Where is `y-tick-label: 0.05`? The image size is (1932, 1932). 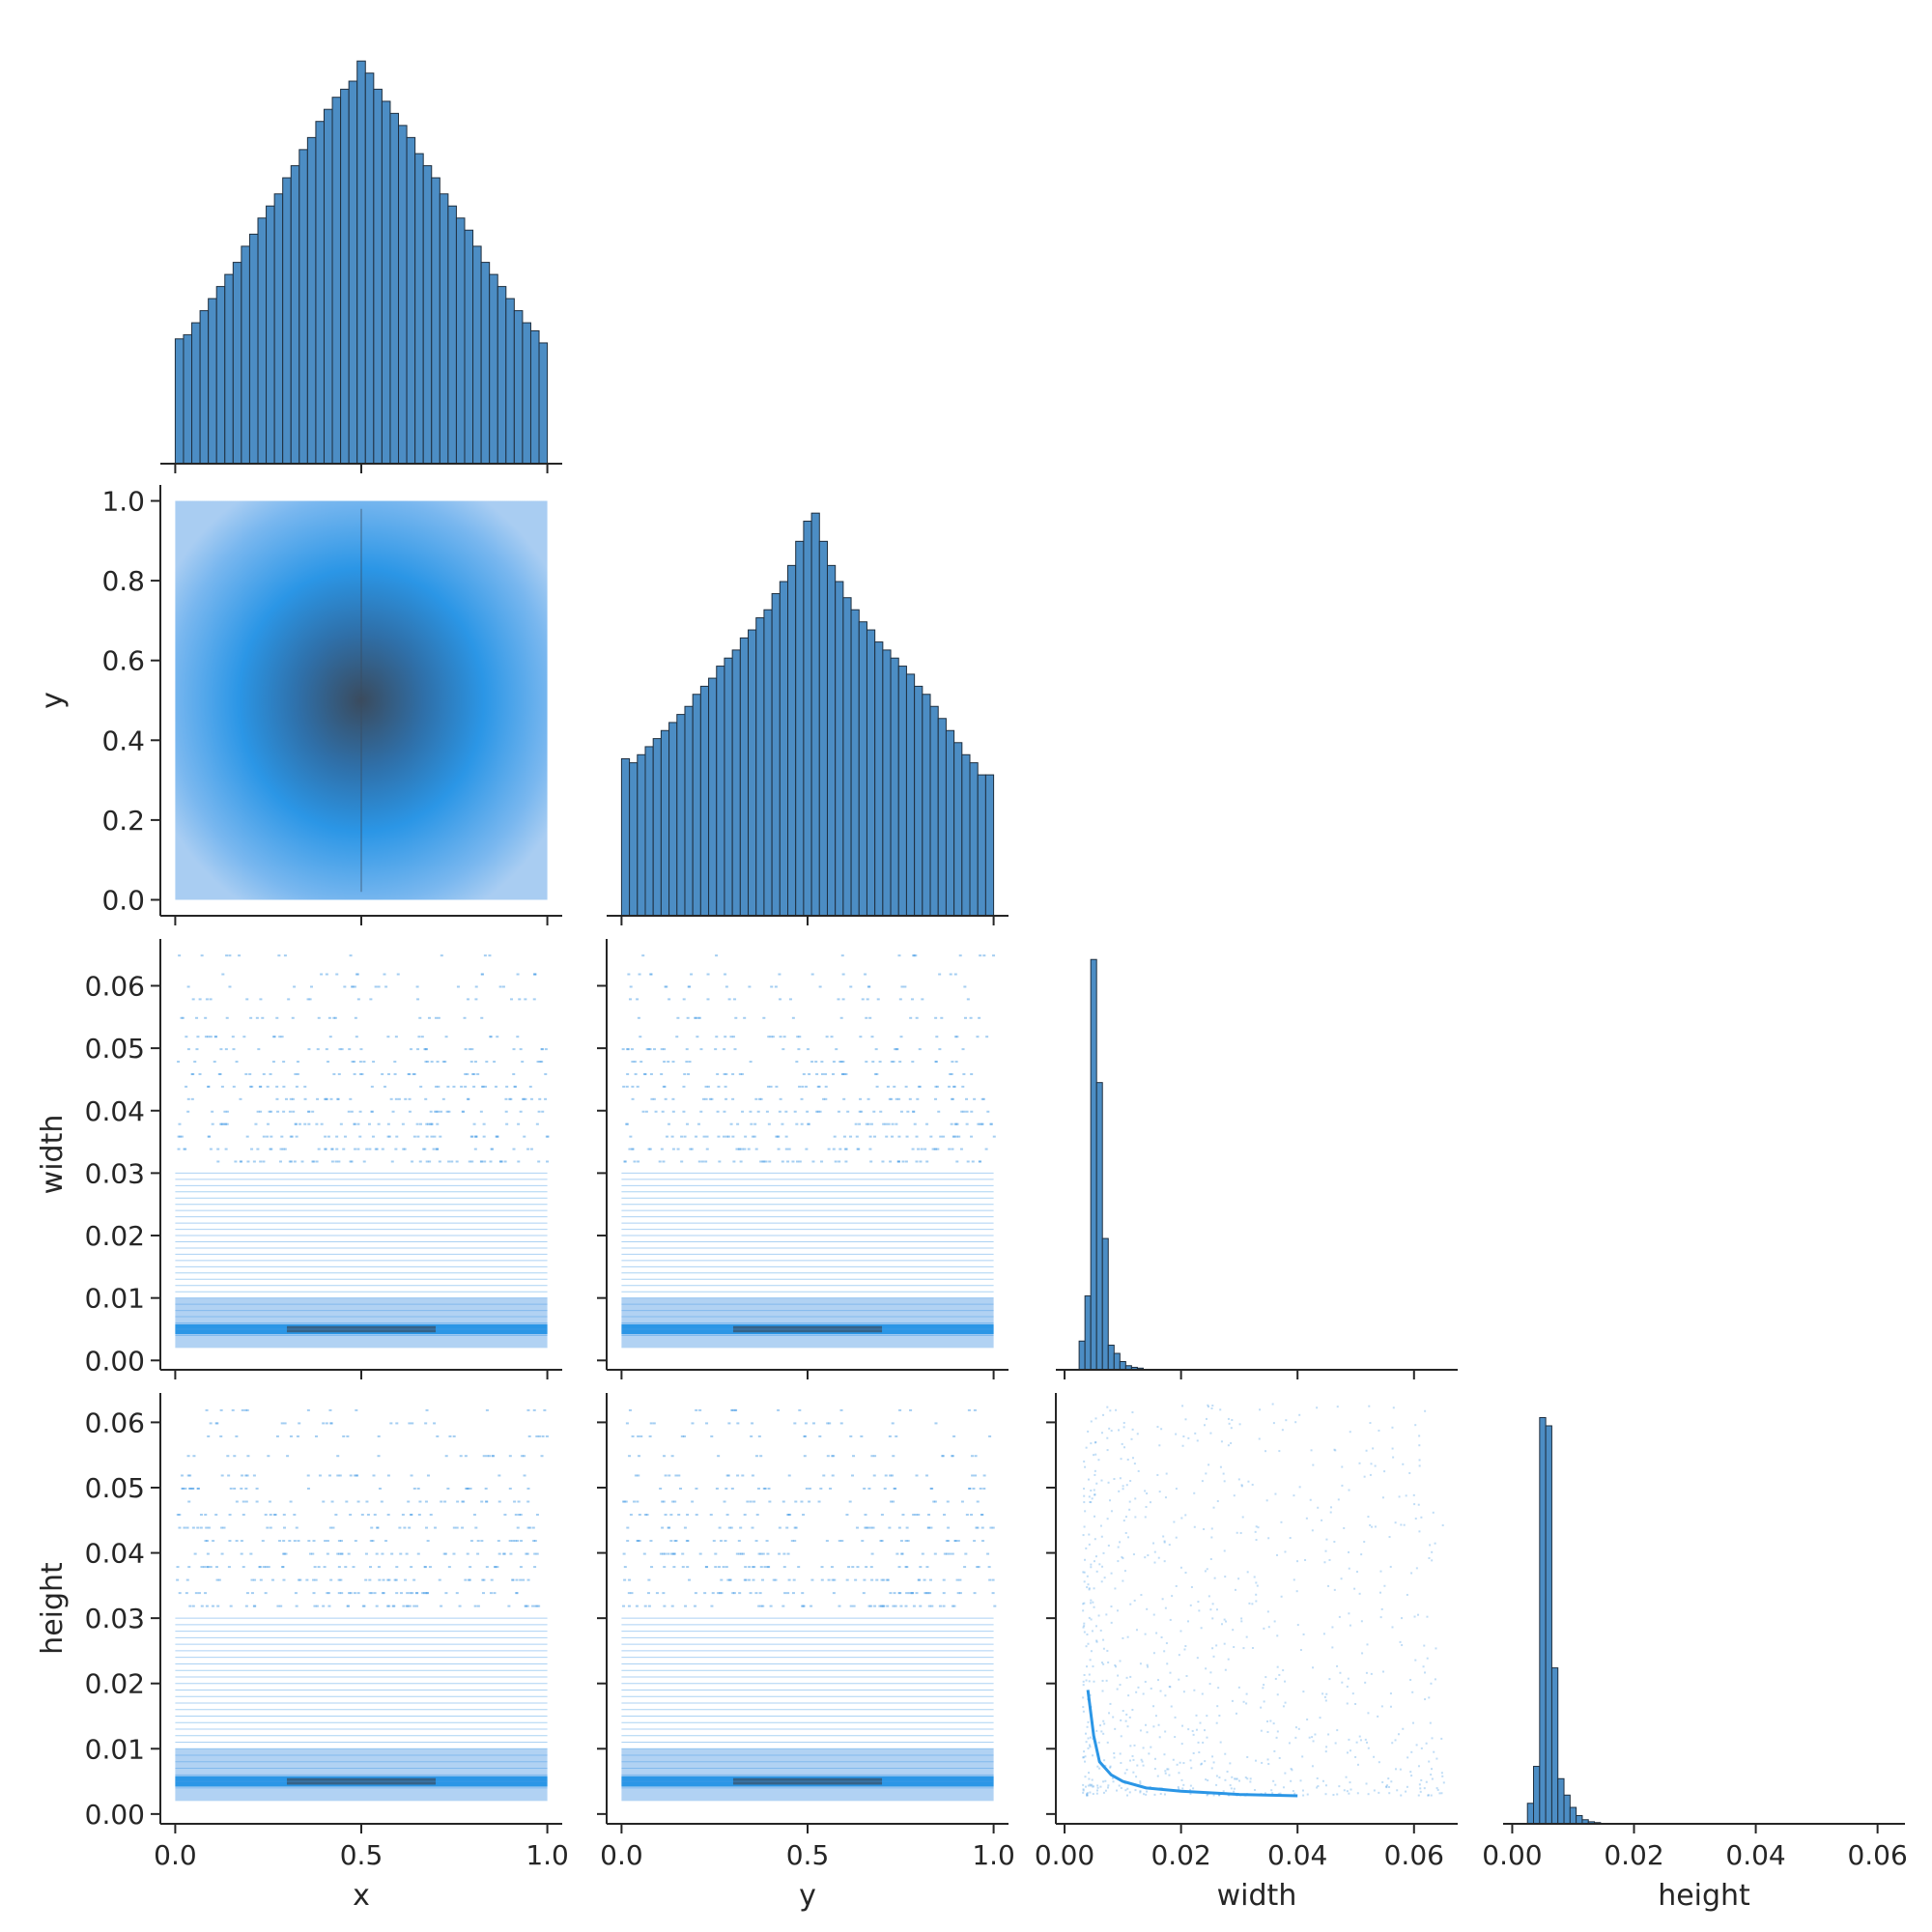 y-tick-label: 0.05 is located at coordinates (115, 1049).